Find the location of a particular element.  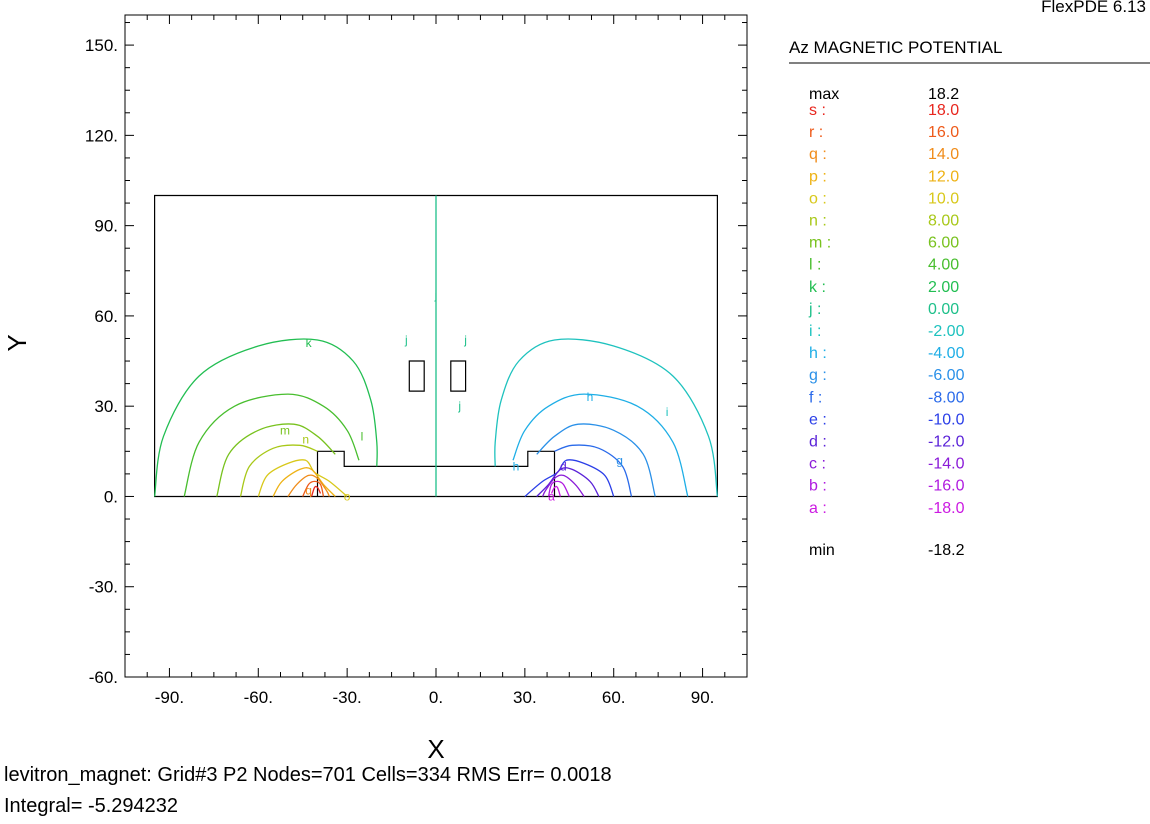

legend-value-a: -18.0 is located at coordinates (946, 508).